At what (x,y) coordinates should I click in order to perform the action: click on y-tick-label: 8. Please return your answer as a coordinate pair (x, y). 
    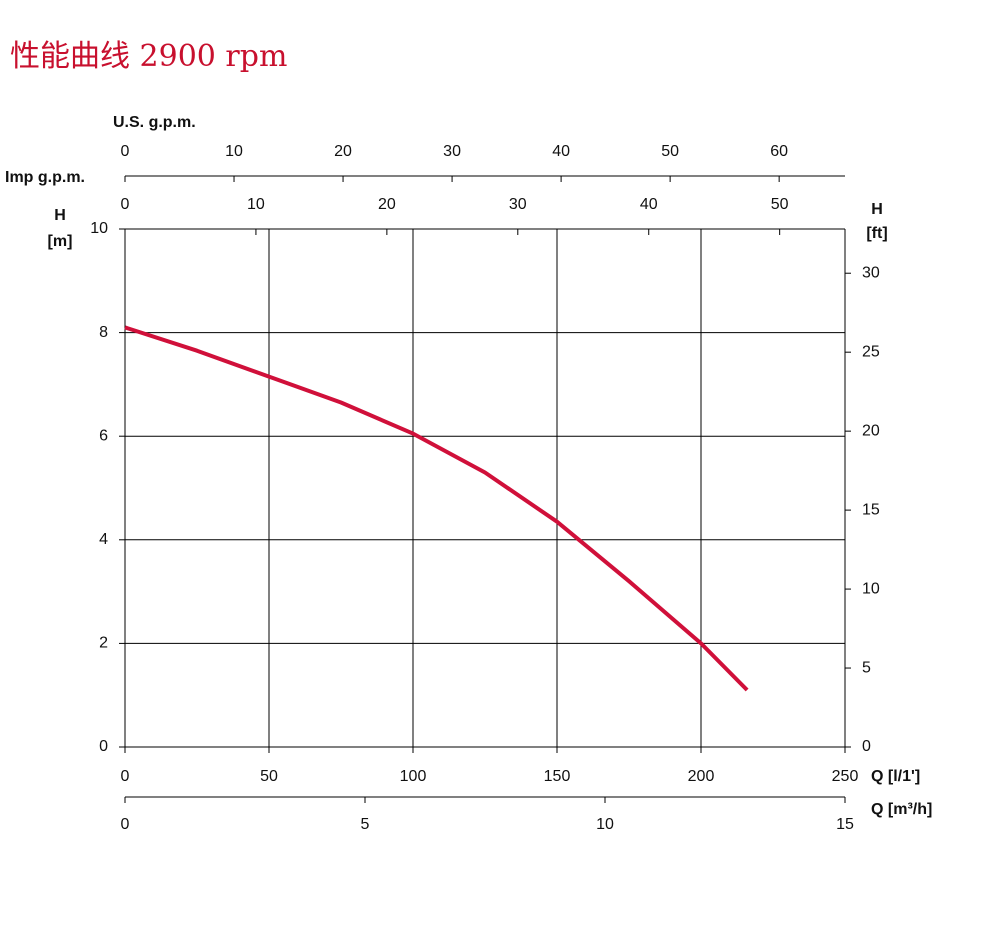
    Looking at the image, I should click on (103, 332).